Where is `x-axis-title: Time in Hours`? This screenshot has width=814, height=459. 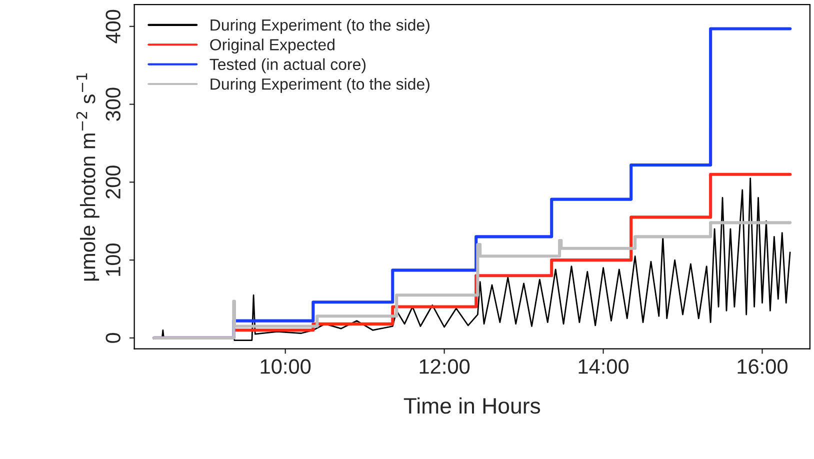
x-axis-title: Time in Hours is located at coordinates (472, 405).